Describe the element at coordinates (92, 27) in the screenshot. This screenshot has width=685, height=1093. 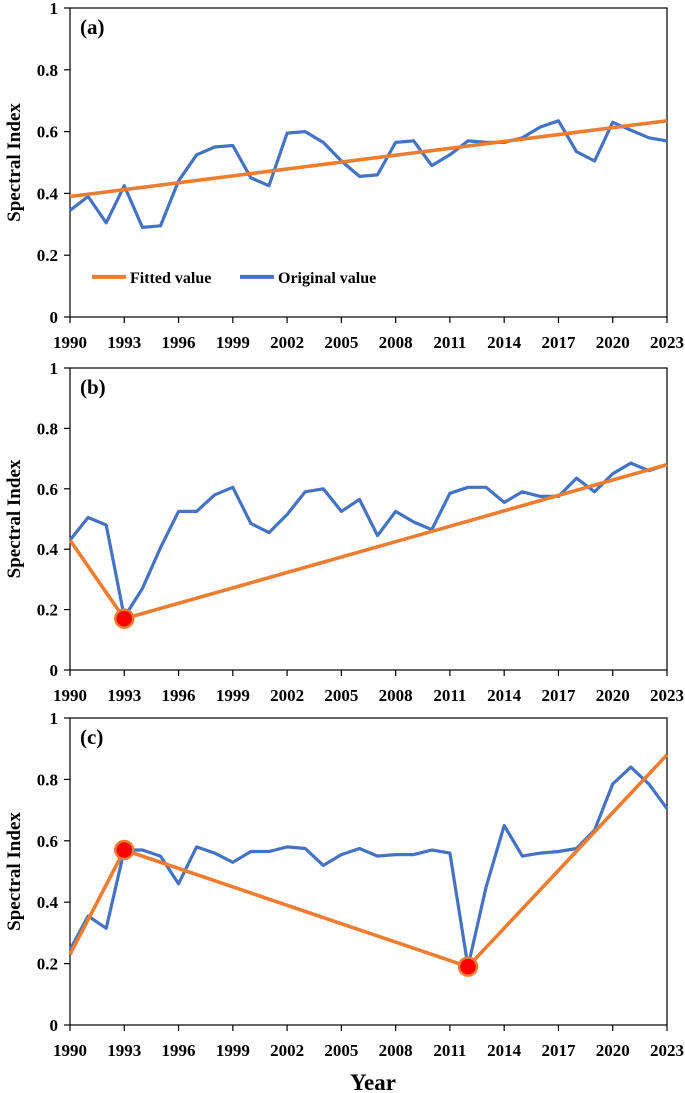
I see `panel-label: (a)` at that location.